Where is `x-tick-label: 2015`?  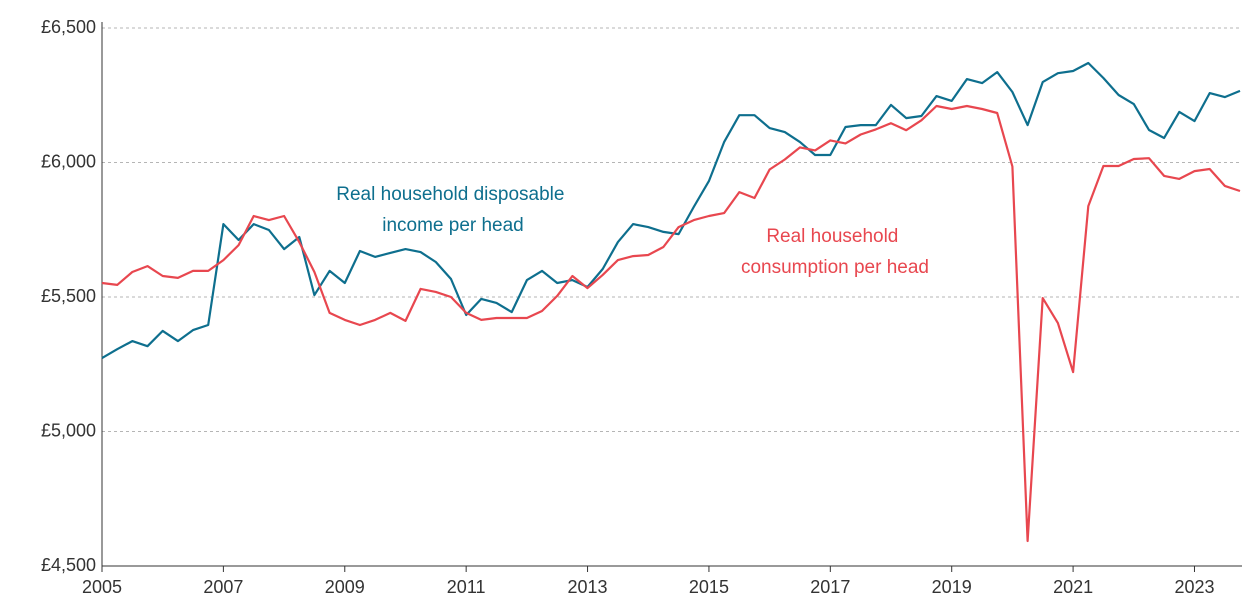
x-tick-label: 2015 is located at coordinates (709, 587).